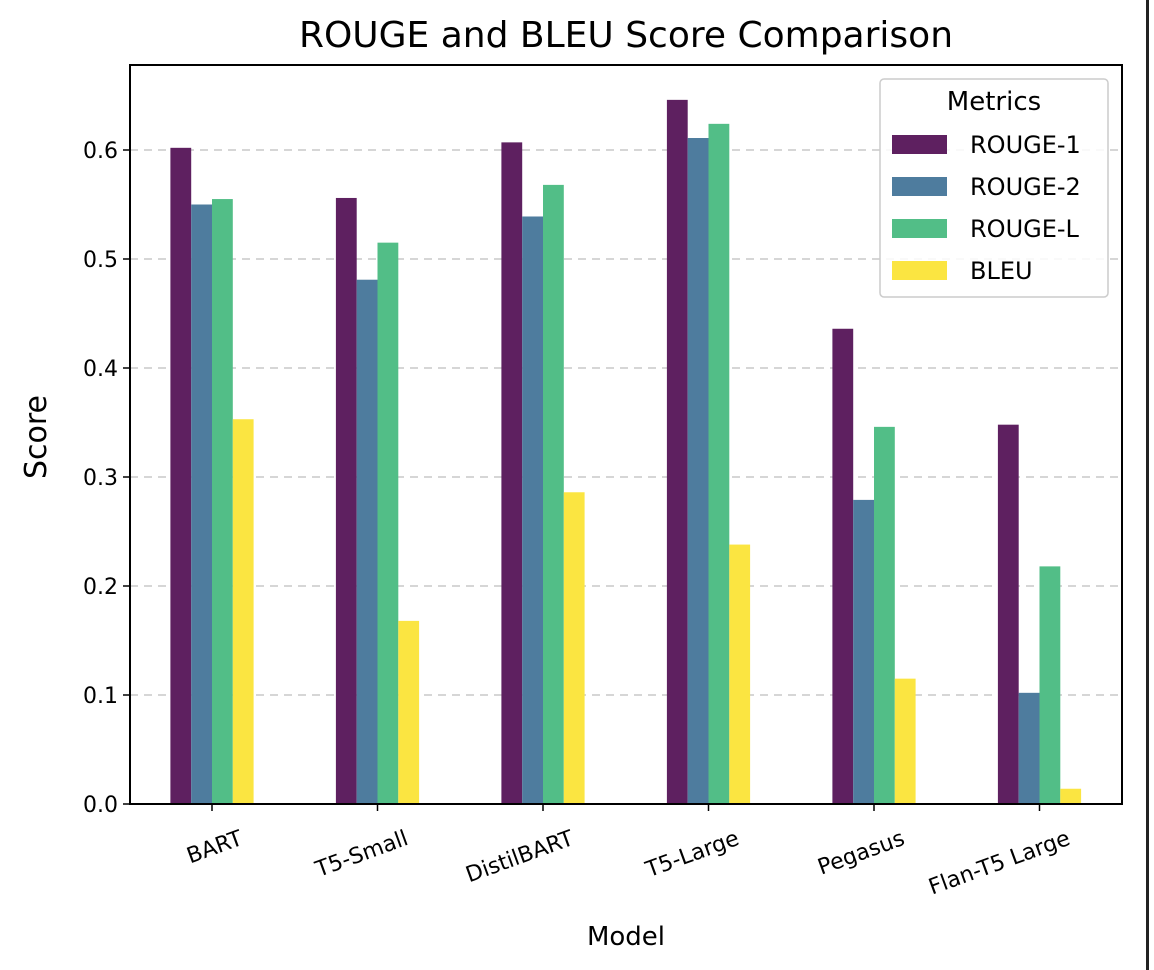 The image size is (1154, 970). What do you see at coordinates (512, 473) in the screenshot?
I see `bar-rouge-1-distilbart` at bounding box center [512, 473].